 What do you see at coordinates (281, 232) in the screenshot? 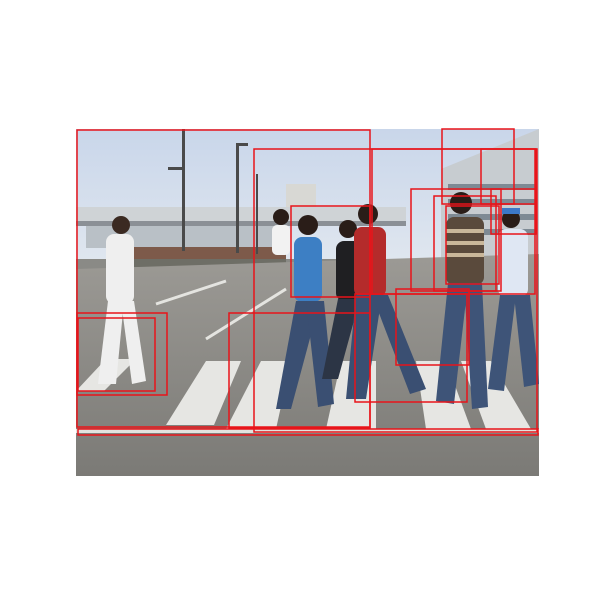
I see `child-on-shoulders` at bounding box center [281, 232].